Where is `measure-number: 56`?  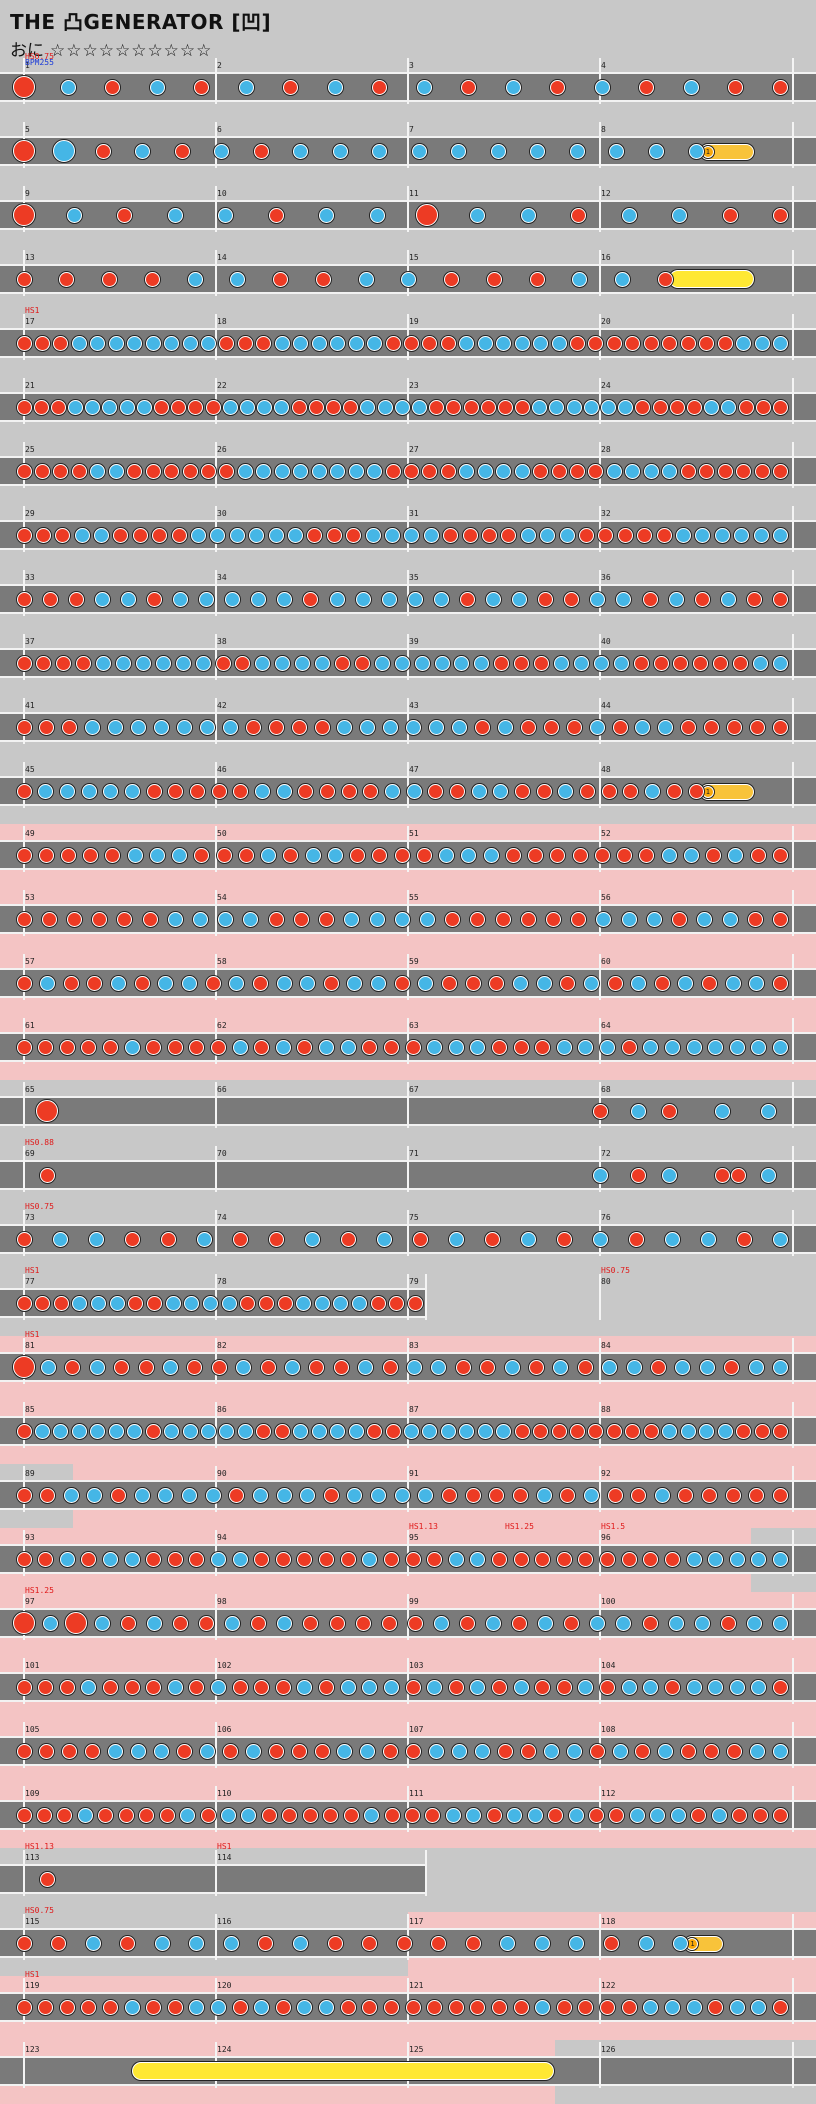
measure-number: 56 is located at coordinates (606, 897).